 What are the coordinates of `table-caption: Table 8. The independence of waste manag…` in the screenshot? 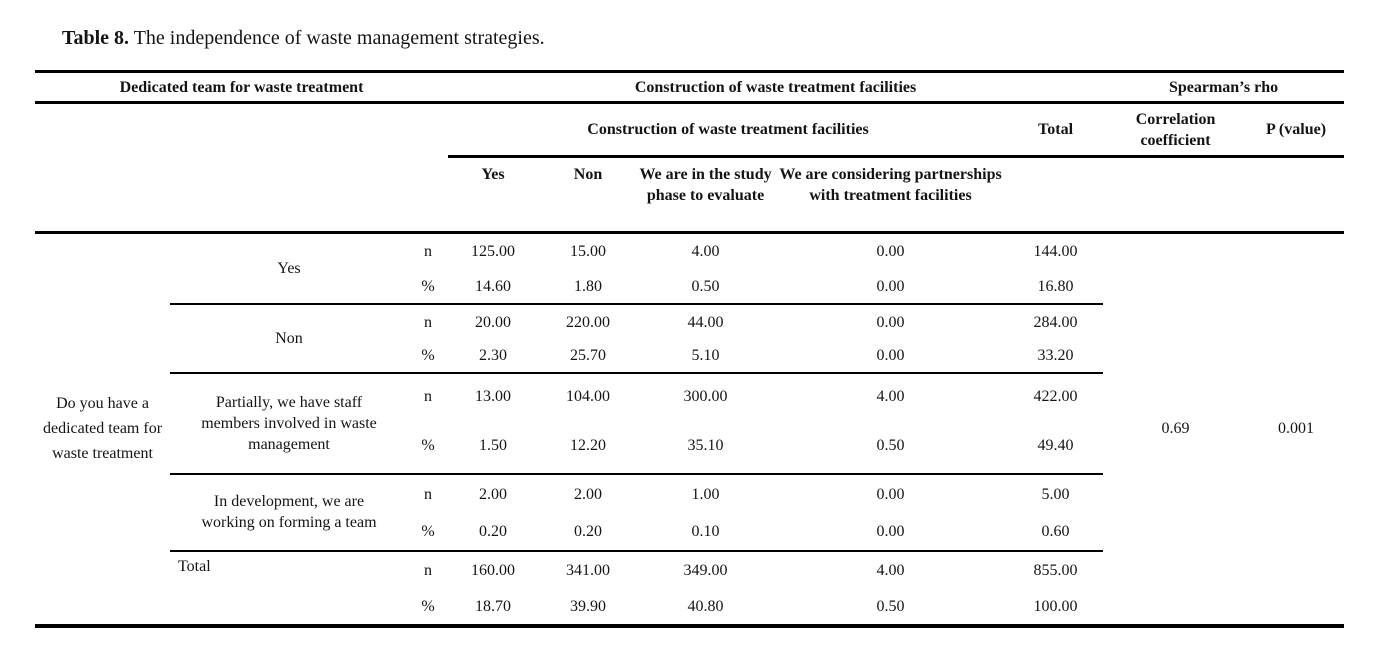 It's located at (721, 38).